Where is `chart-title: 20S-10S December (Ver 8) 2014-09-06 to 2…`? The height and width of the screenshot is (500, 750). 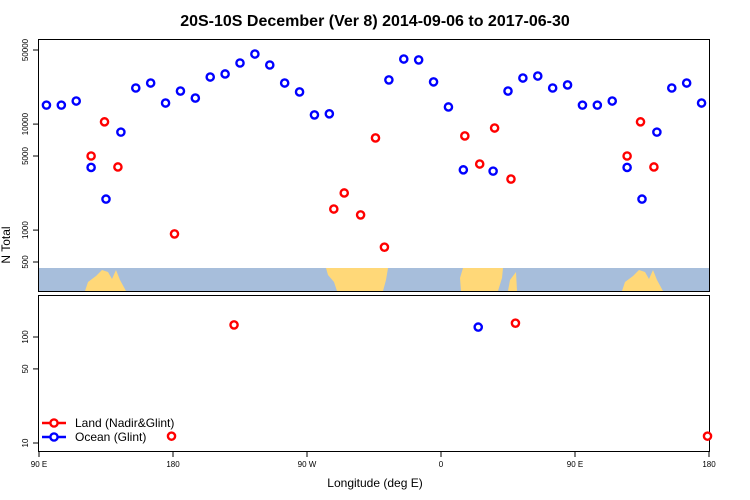 chart-title: 20S-10S December (Ver 8) 2014-09-06 to 2… is located at coordinates (375, 21).